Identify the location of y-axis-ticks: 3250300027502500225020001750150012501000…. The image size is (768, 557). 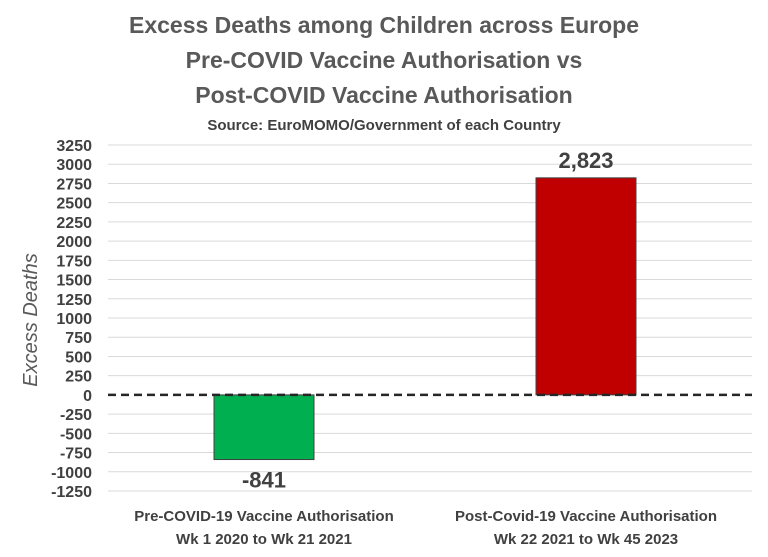
(71, 319).